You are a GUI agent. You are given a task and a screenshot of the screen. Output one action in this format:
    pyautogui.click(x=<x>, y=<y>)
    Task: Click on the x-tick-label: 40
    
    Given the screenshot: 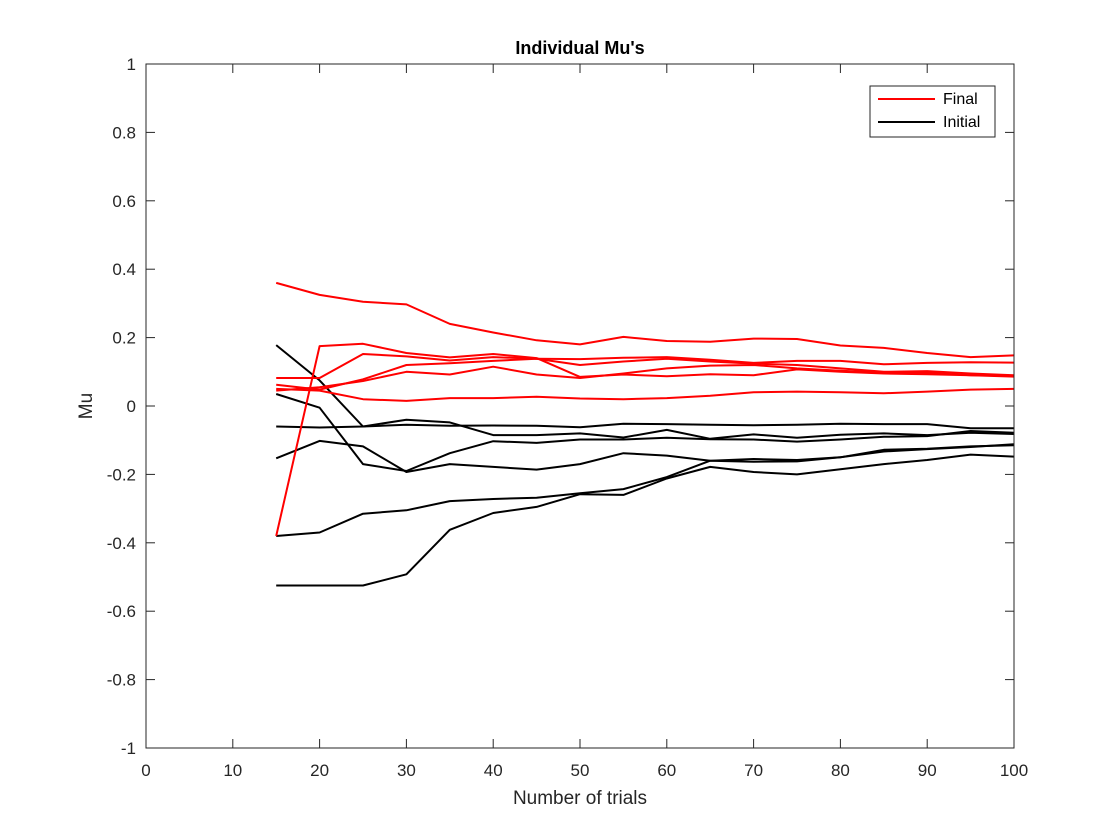 What is the action you would take?
    pyautogui.click(x=493, y=770)
    